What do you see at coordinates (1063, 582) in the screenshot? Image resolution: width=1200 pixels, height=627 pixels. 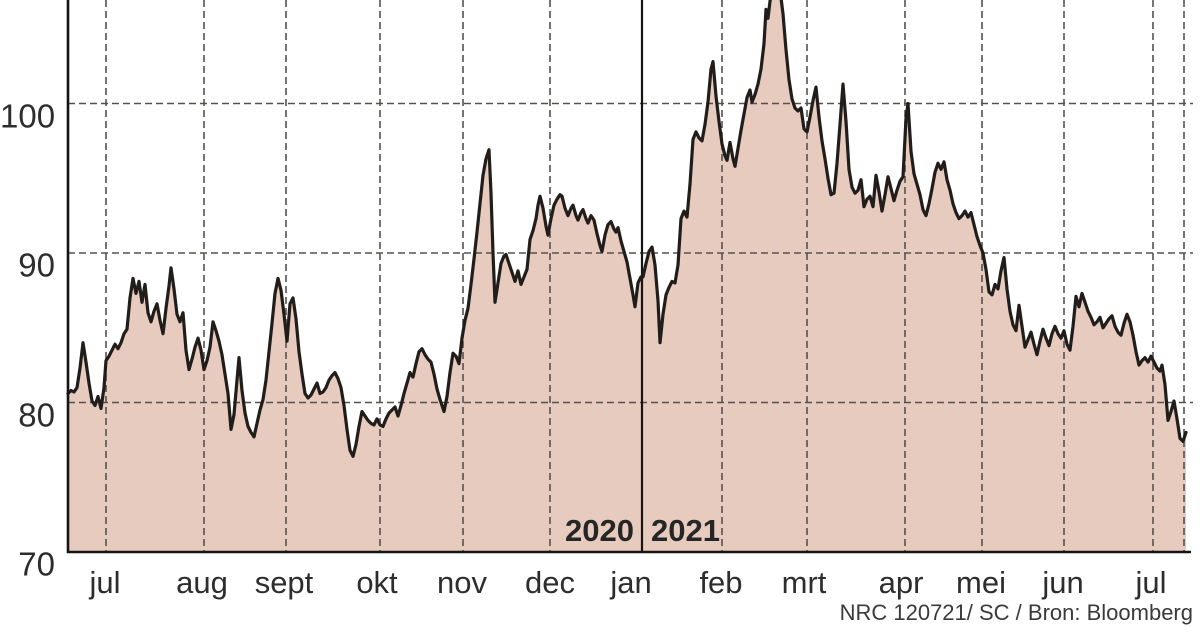 I see `x-tick-label: jun` at bounding box center [1063, 582].